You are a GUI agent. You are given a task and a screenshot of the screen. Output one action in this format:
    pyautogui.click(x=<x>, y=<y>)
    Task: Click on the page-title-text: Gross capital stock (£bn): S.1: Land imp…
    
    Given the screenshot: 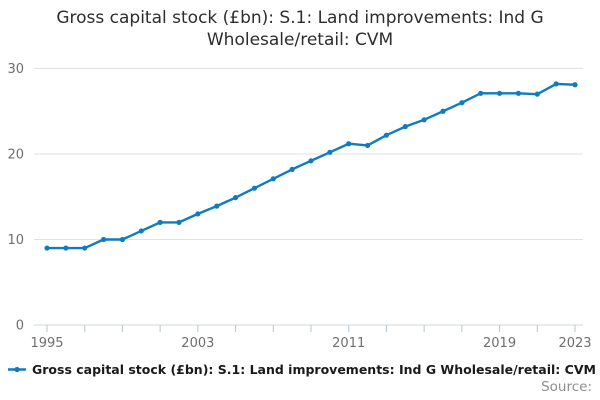 What is the action you would take?
    pyautogui.click(x=300, y=29)
    